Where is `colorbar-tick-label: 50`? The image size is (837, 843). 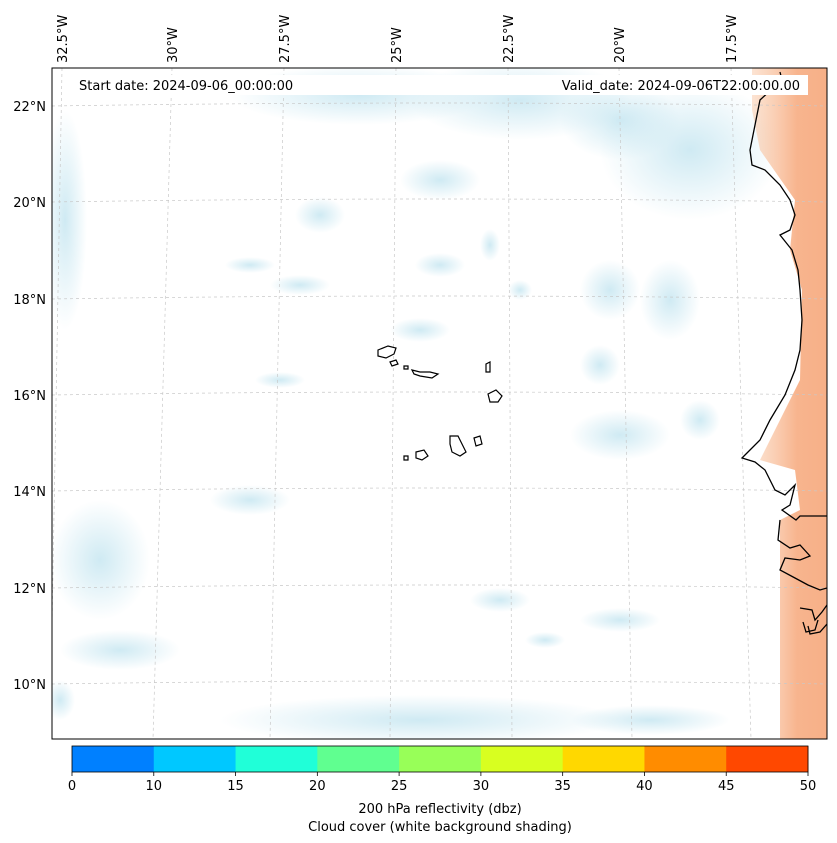 colorbar-tick-label: 50 is located at coordinates (808, 786).